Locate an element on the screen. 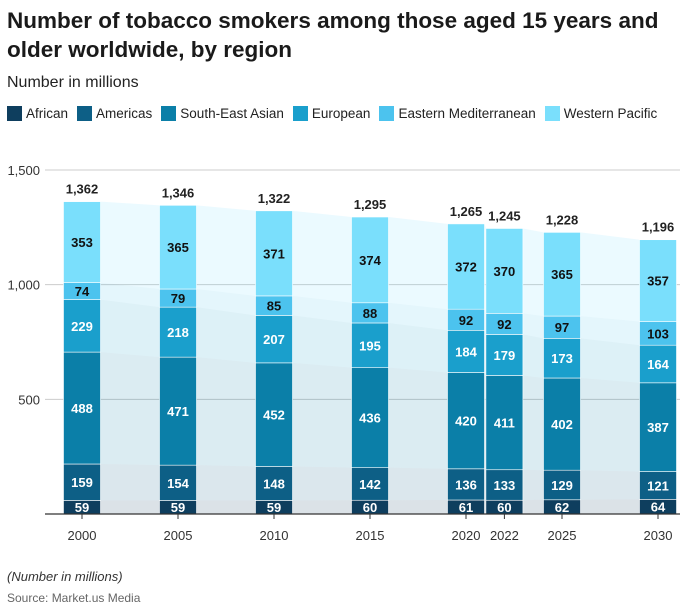  legend-item: Western Pacific is located at coordinates (601, 113).